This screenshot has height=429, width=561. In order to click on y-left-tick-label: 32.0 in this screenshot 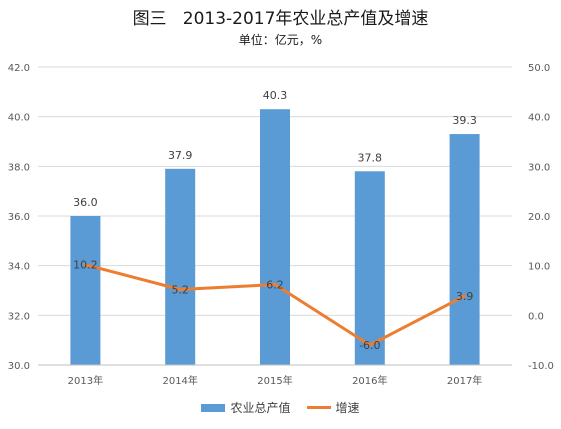, I will do `click(19, 316)`.